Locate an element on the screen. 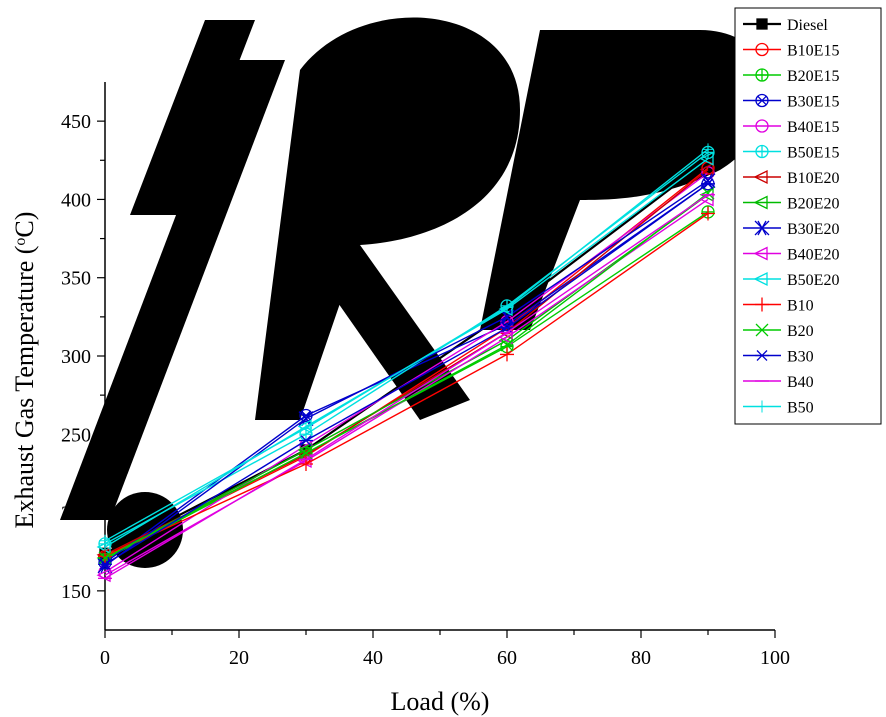 This screenshot has width=886, height=717. y-tick-label: 300 is located at coordinates (76, 357).